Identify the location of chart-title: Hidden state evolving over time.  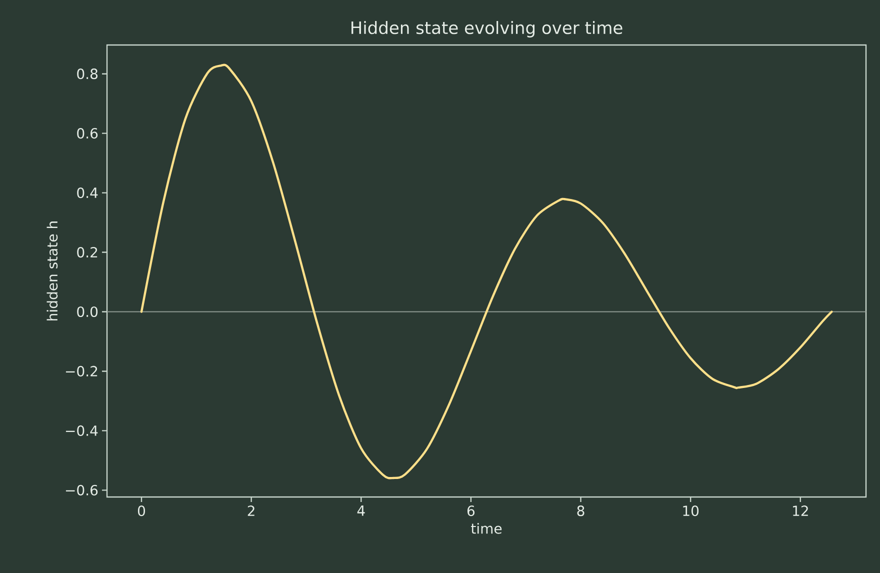
(487, 29).